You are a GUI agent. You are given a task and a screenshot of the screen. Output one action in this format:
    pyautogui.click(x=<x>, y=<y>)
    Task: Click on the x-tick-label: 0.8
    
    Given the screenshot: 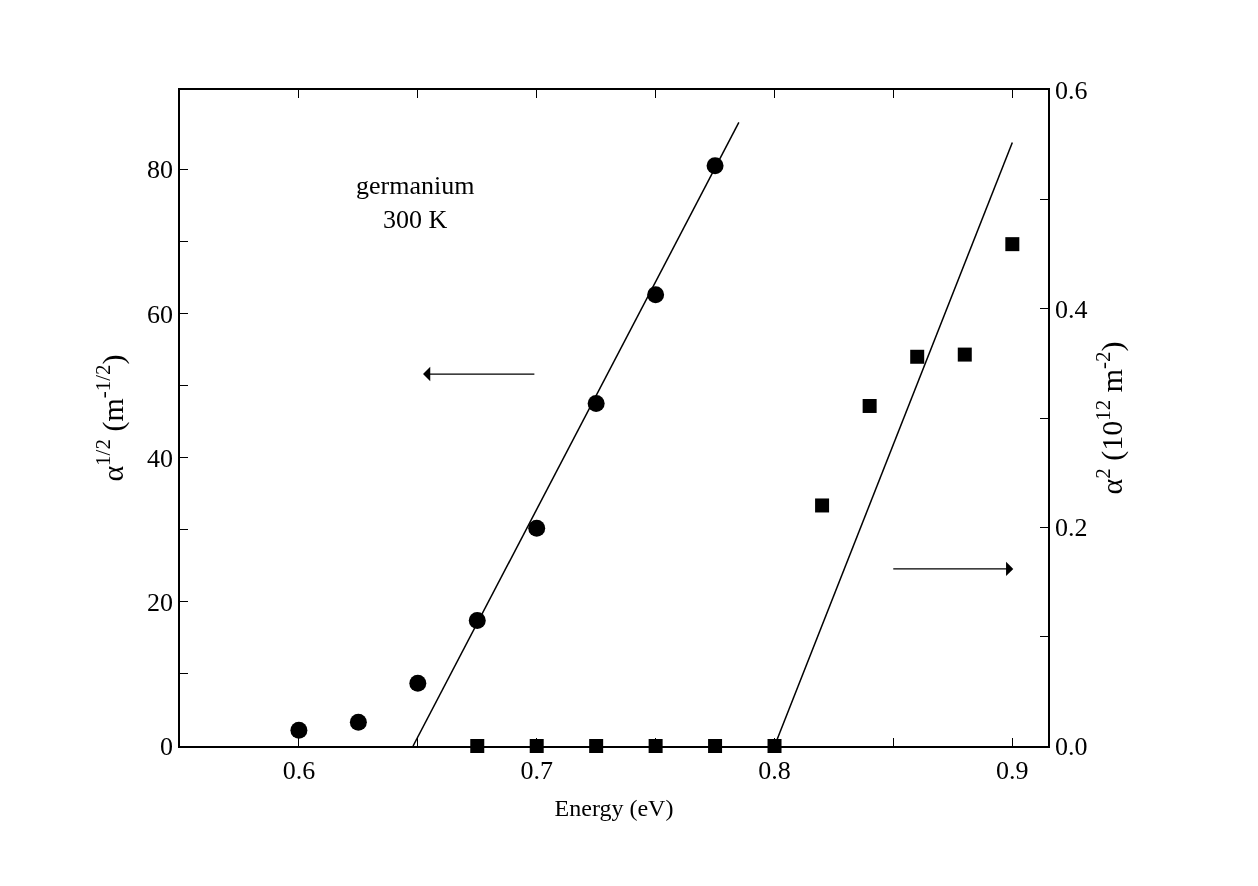 What is the action you would take?
    pyautogui.click(x=774, y=770)
    